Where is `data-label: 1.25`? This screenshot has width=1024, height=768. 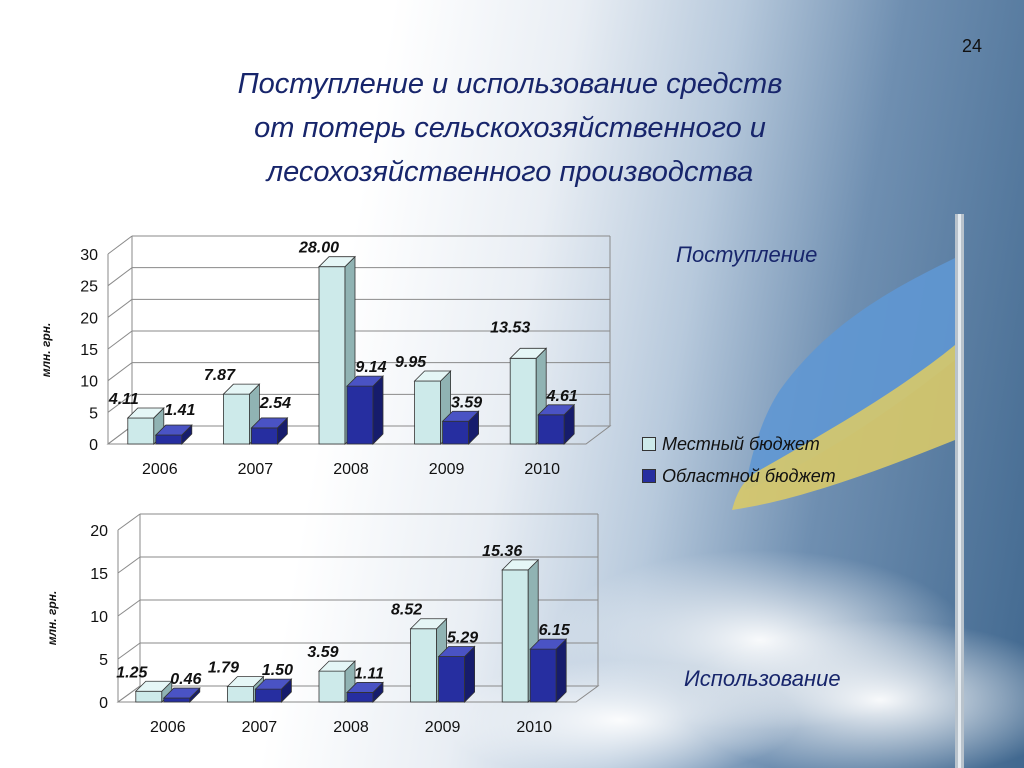 data-label: 1.25 is located at coordinates (132, 672).